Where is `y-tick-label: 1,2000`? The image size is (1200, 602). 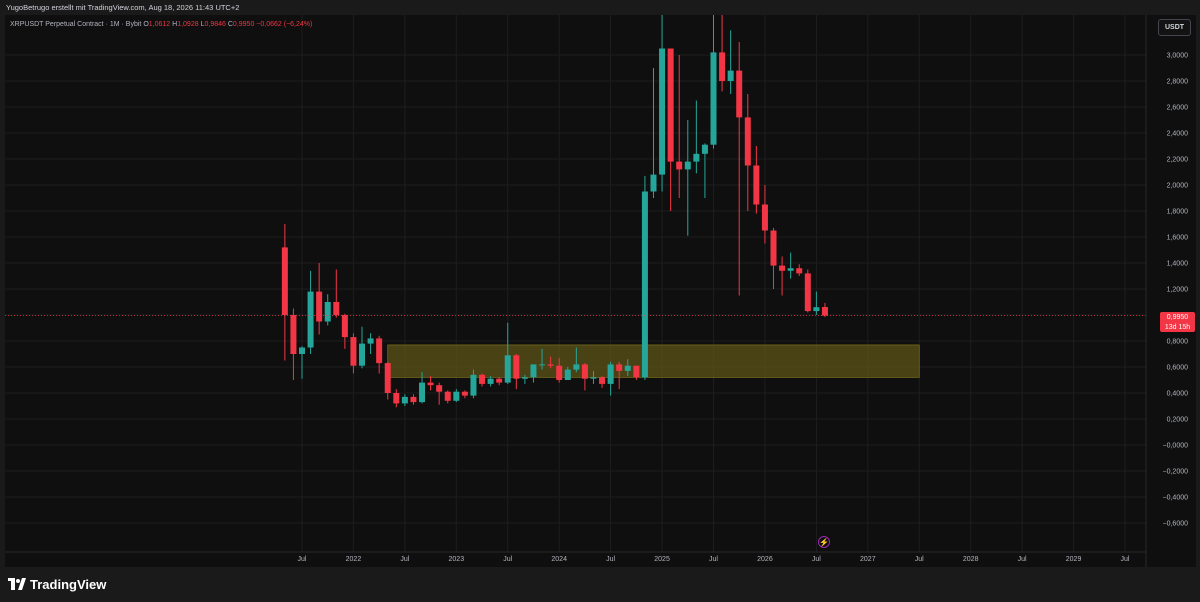 y-tick-label: 1,2000 is located at coordinates (1178, 290).